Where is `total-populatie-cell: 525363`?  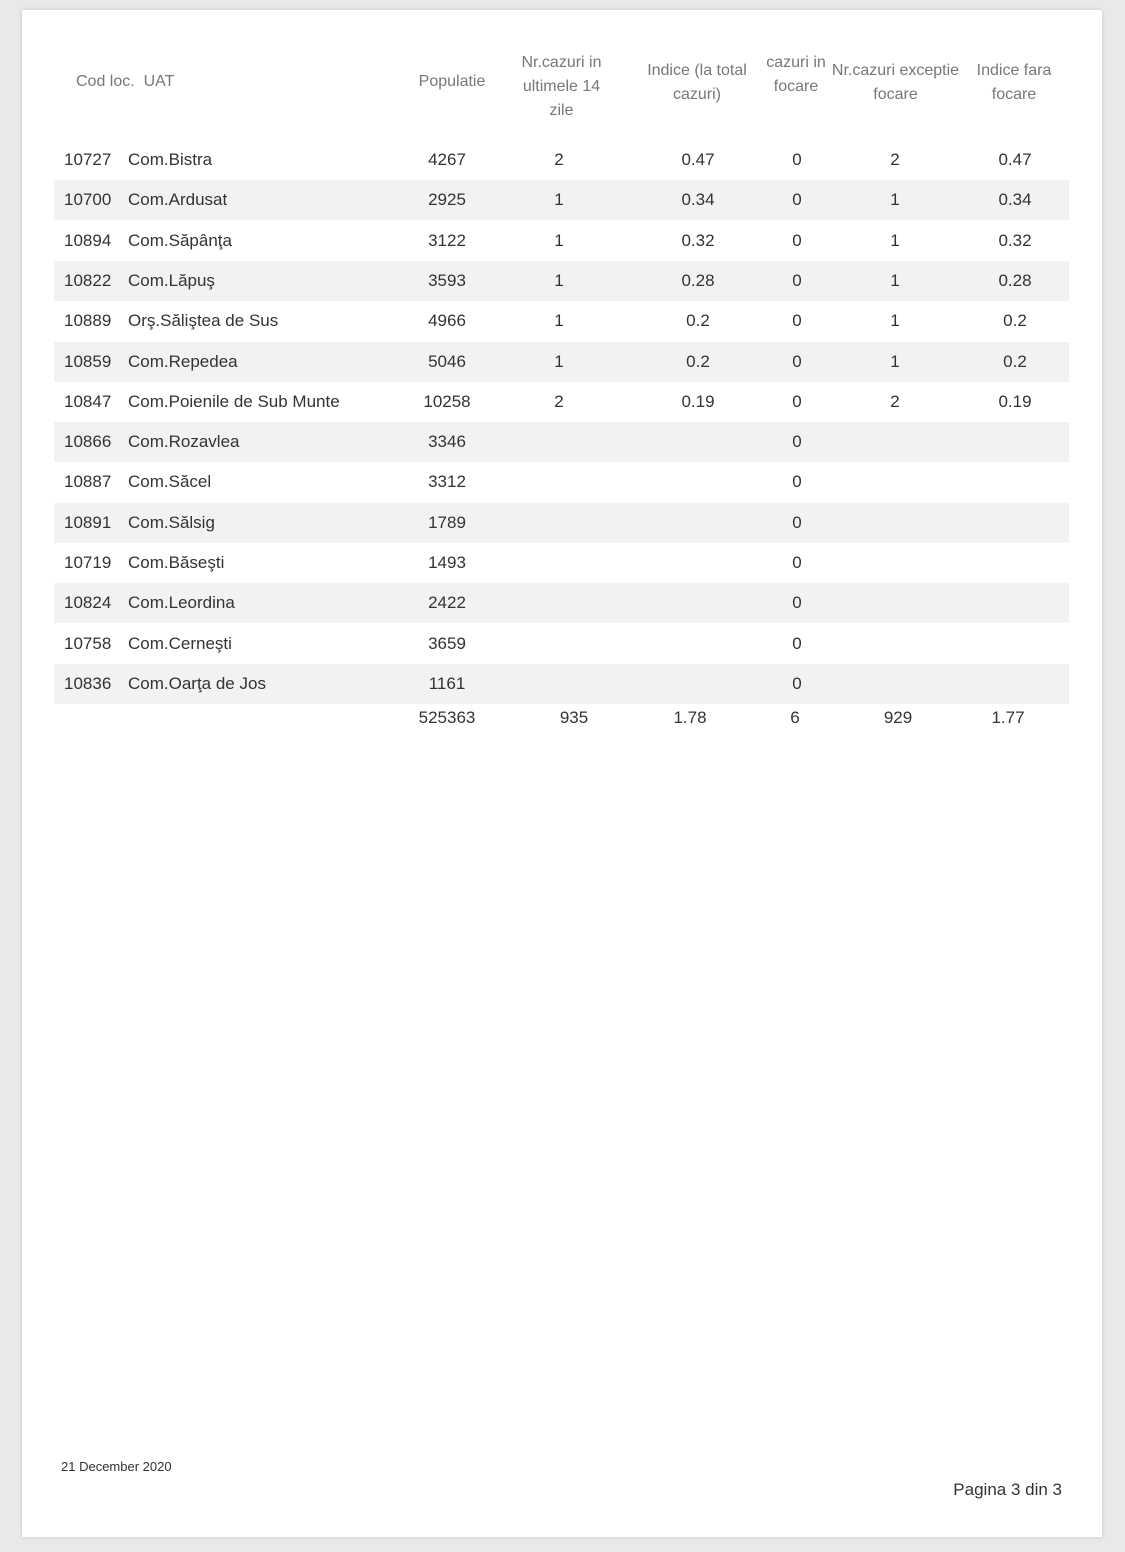 total-populatie-cell: 525363 is located at coordinates (447, 718).